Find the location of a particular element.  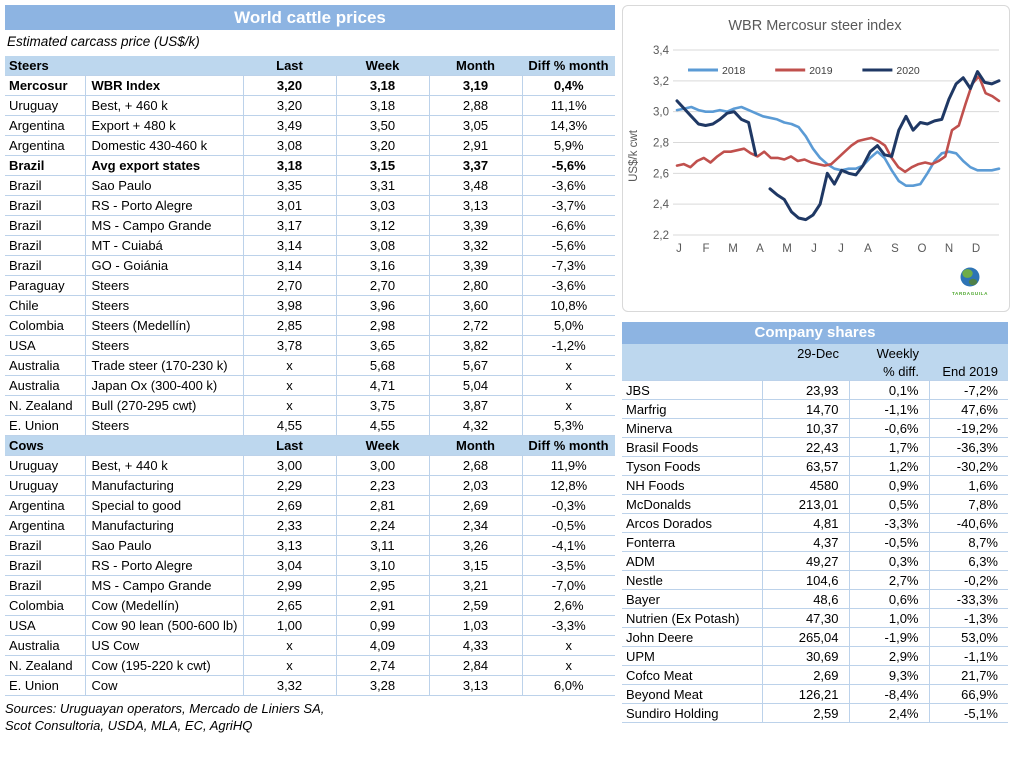

x-tick-label: O is located at coordinates (922, 249).